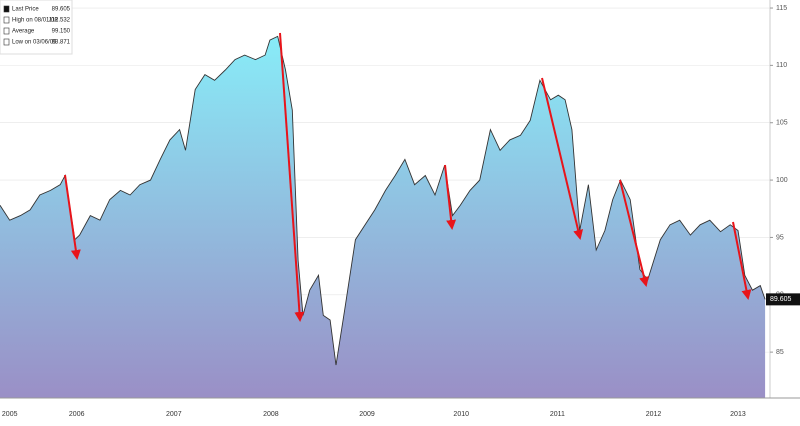 Image resolution: width=800 pixels, height=426 pixels. I want to click on x-tick-label: 2007, so click(174, 414).